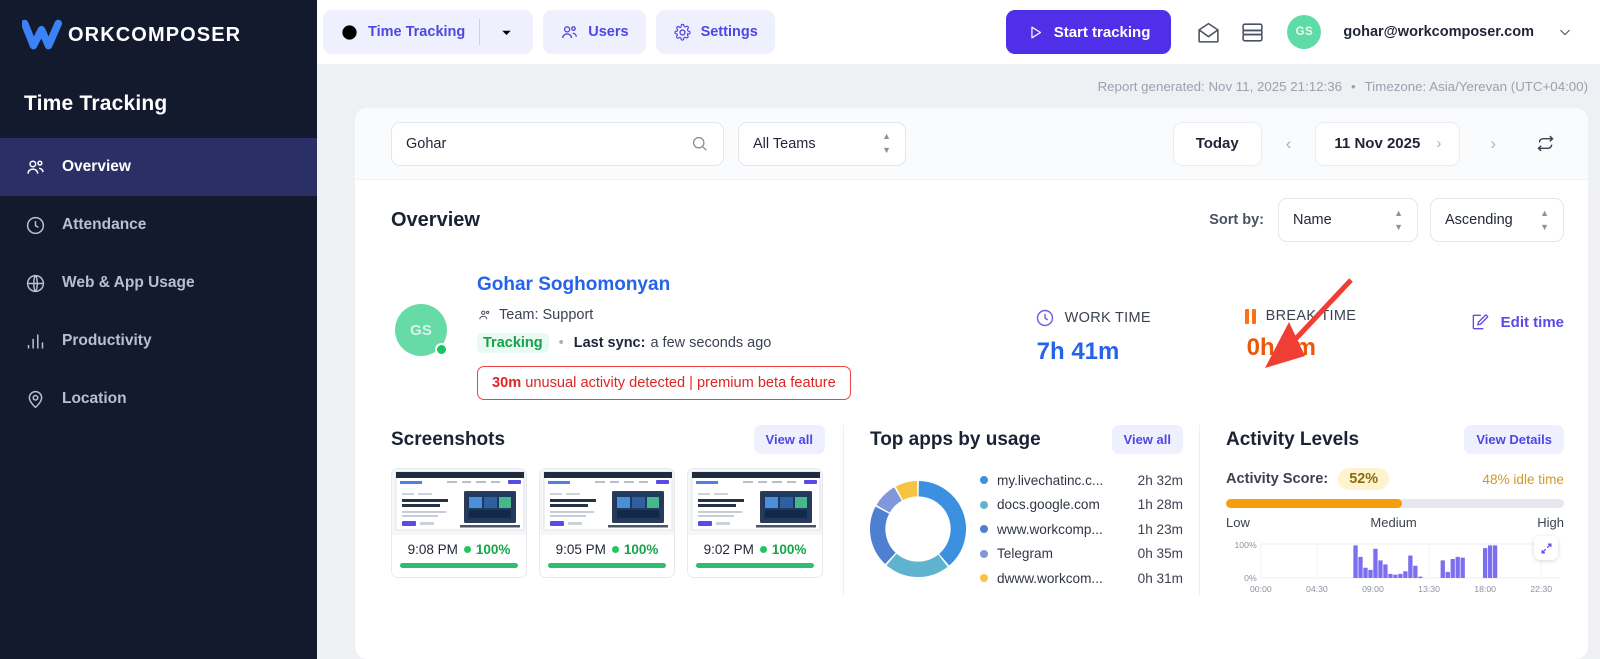 Image resolution: width=1600 pixels, height=659 pixels. I want to click on module-label: Time Tracking, so click(417, 32).